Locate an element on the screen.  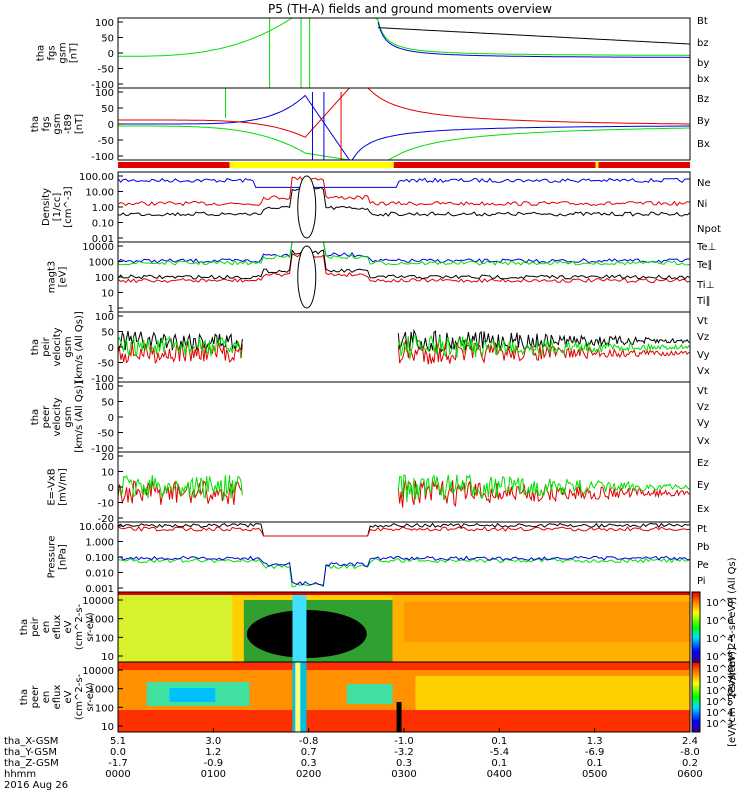
y-axis-label: peir is located at coordinates (46, 346).